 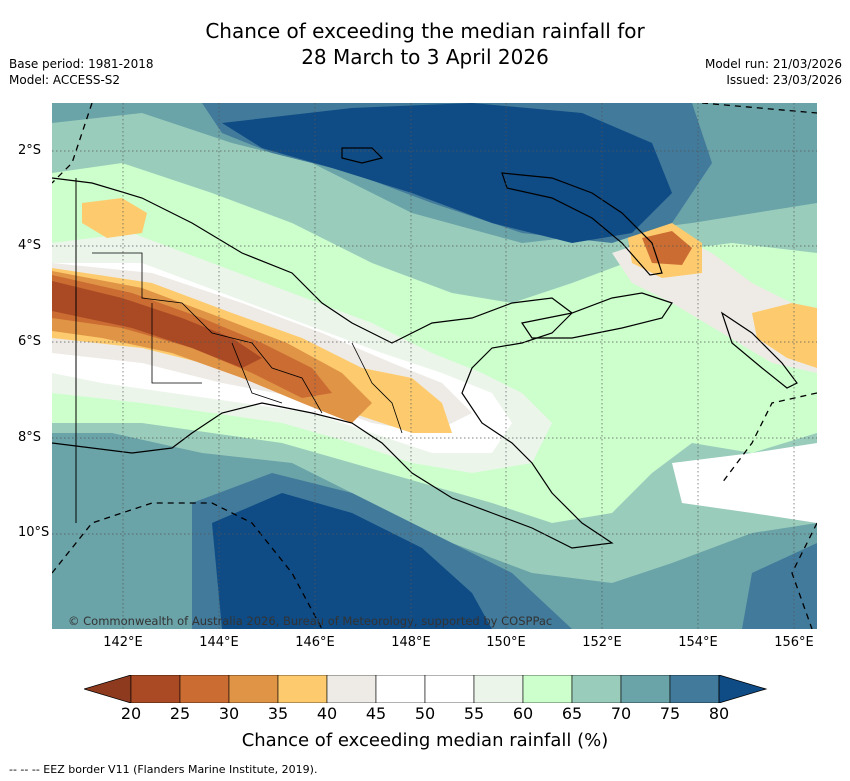 What do you see at coordinates (114, 218) in the screenshot?
I see `contour-35-40-nw` at bounding box center [114, 218].